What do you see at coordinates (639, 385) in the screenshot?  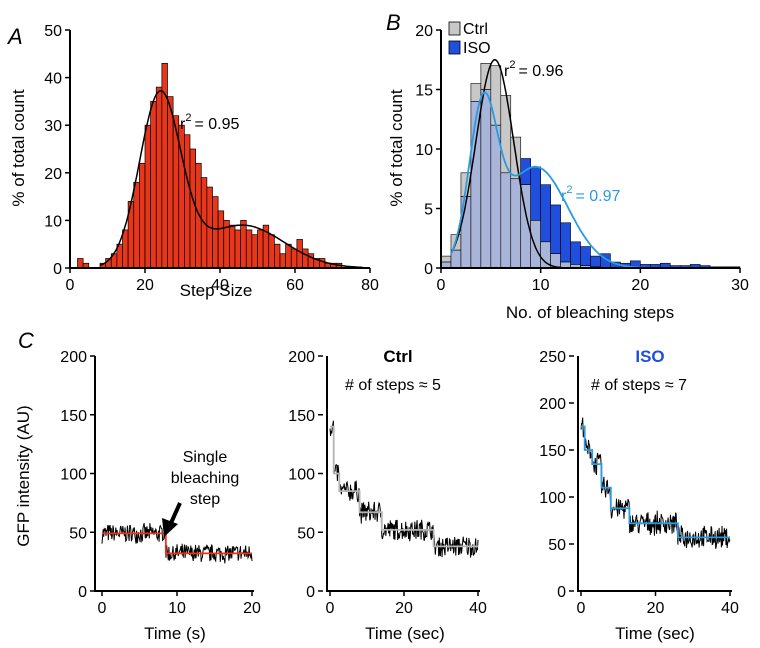 I see `panel-c3-subtitle: # of steps ≈ 7` at bounding box center [639, 385].